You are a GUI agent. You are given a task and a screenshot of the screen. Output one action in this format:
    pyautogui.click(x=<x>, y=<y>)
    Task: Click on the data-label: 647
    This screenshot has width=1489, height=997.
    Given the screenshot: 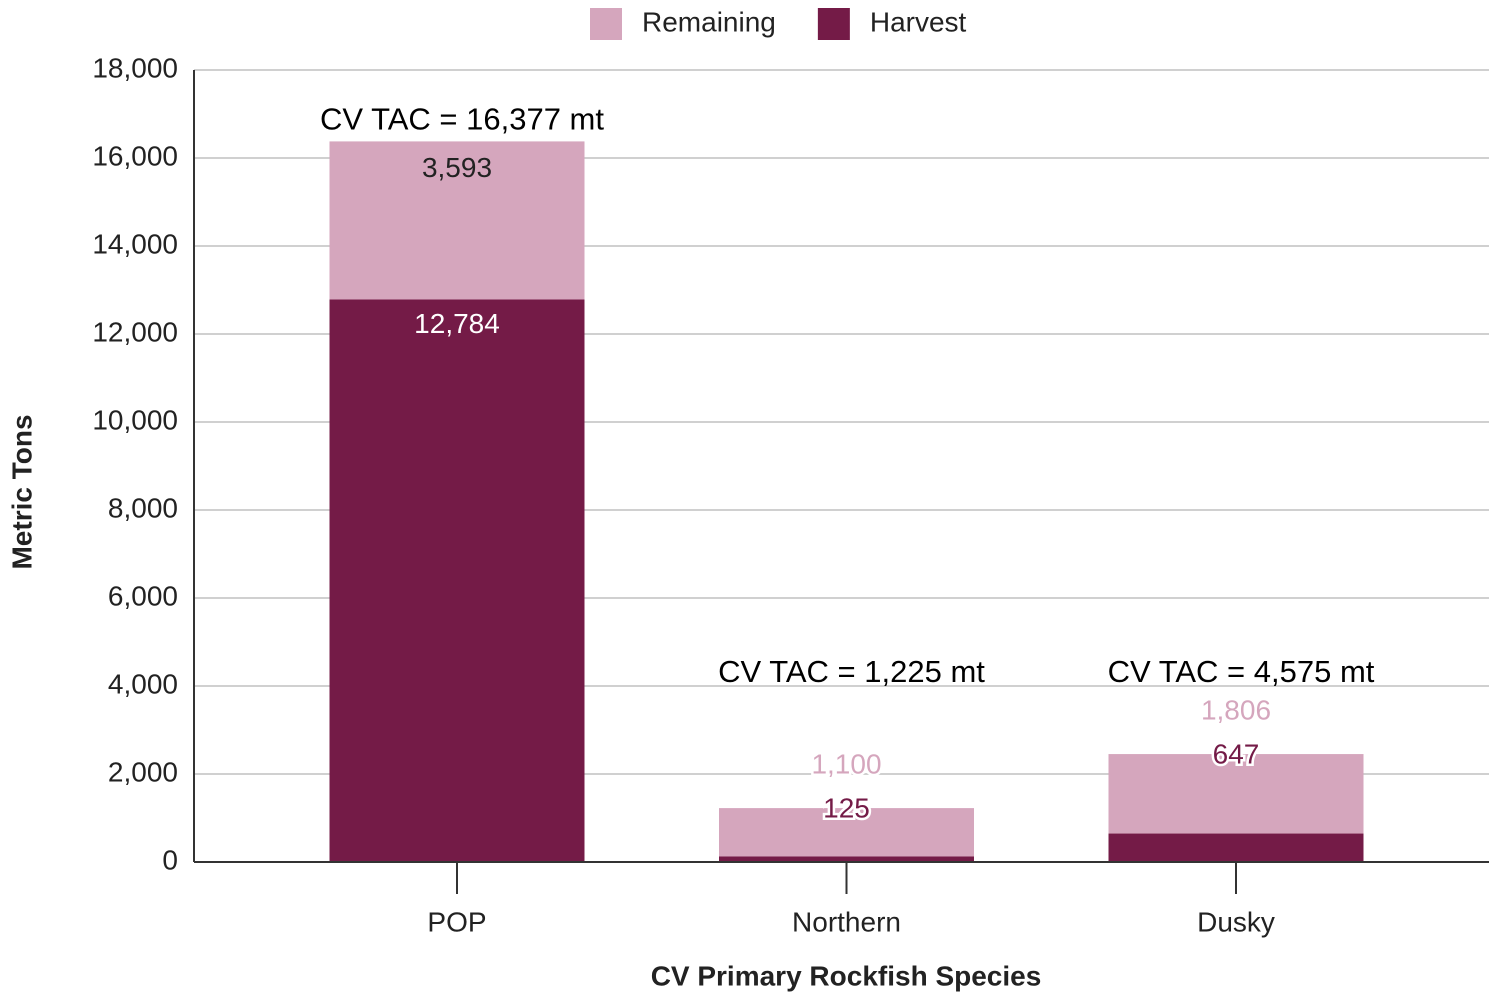 What is the action you would take?
    pyautogui.click(x=1236, y=753)
    